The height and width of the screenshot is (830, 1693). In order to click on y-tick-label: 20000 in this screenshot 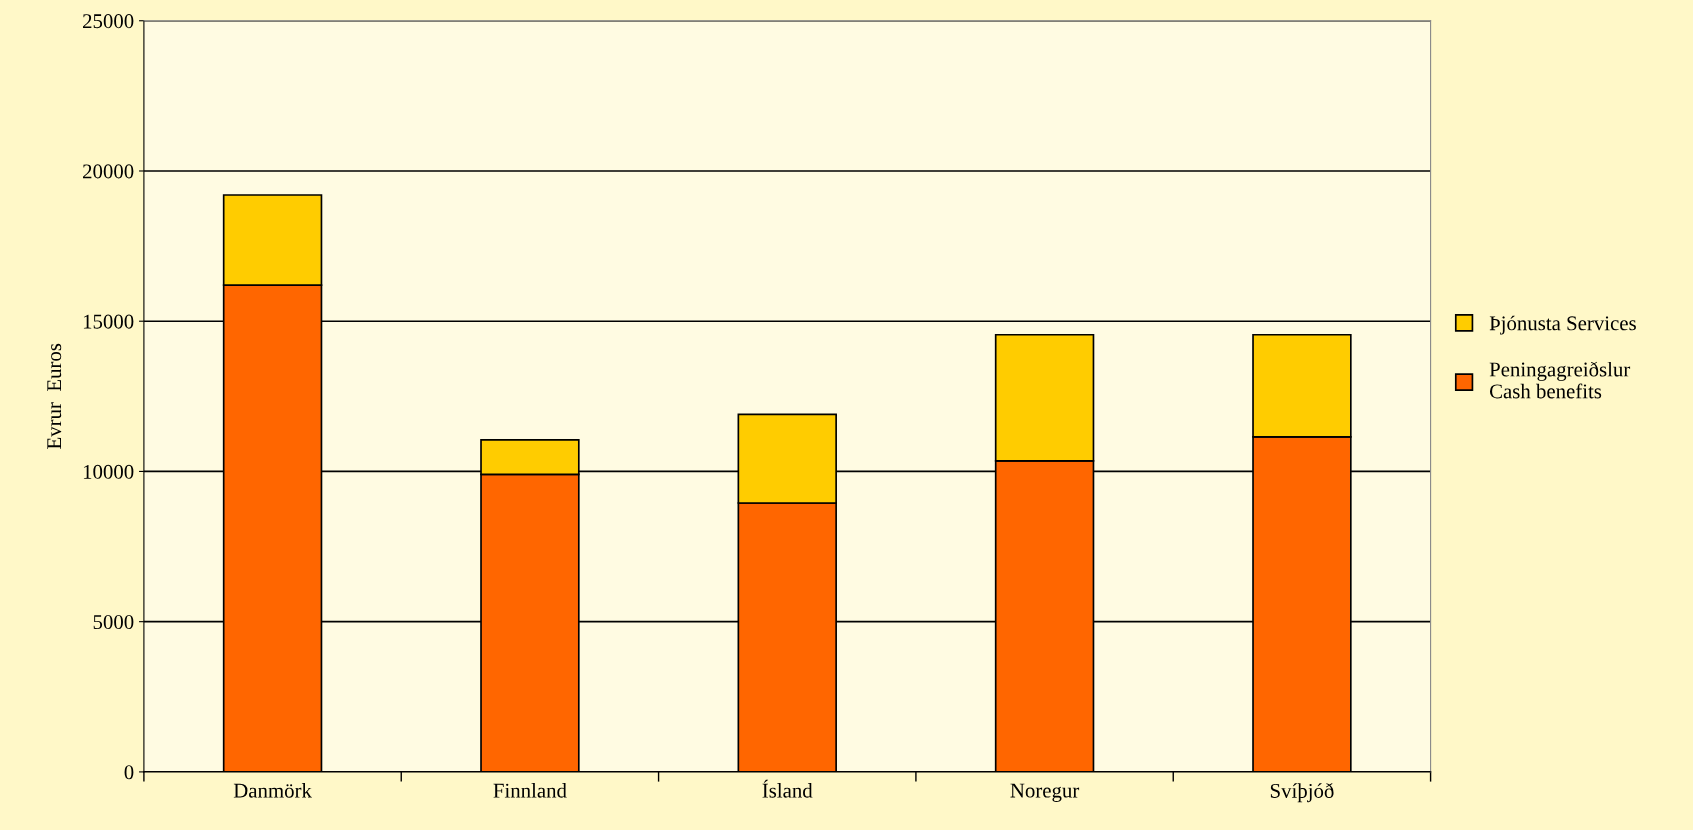, I will do `click(108, 171)`.